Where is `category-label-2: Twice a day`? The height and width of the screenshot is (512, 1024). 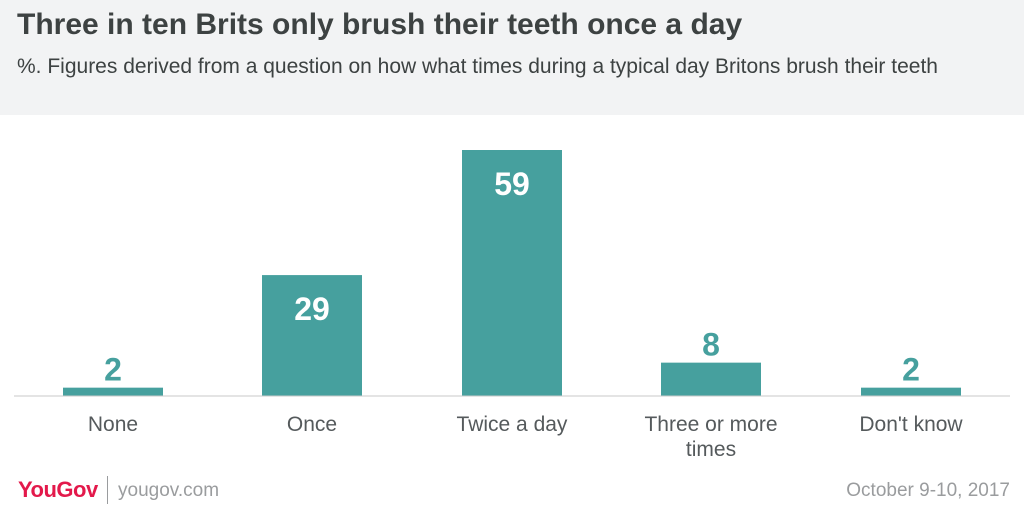
category-label-2: Twice a day is located at coordinates (512, 424).